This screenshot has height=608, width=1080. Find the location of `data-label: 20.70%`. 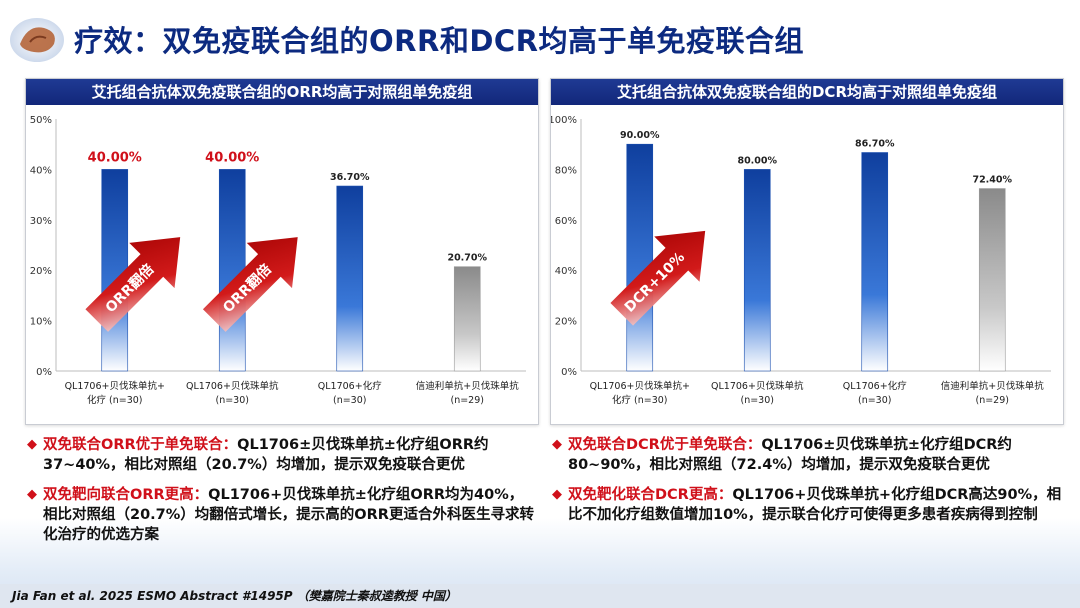

data-label: 20.70% is located at coordinates (467, 258).